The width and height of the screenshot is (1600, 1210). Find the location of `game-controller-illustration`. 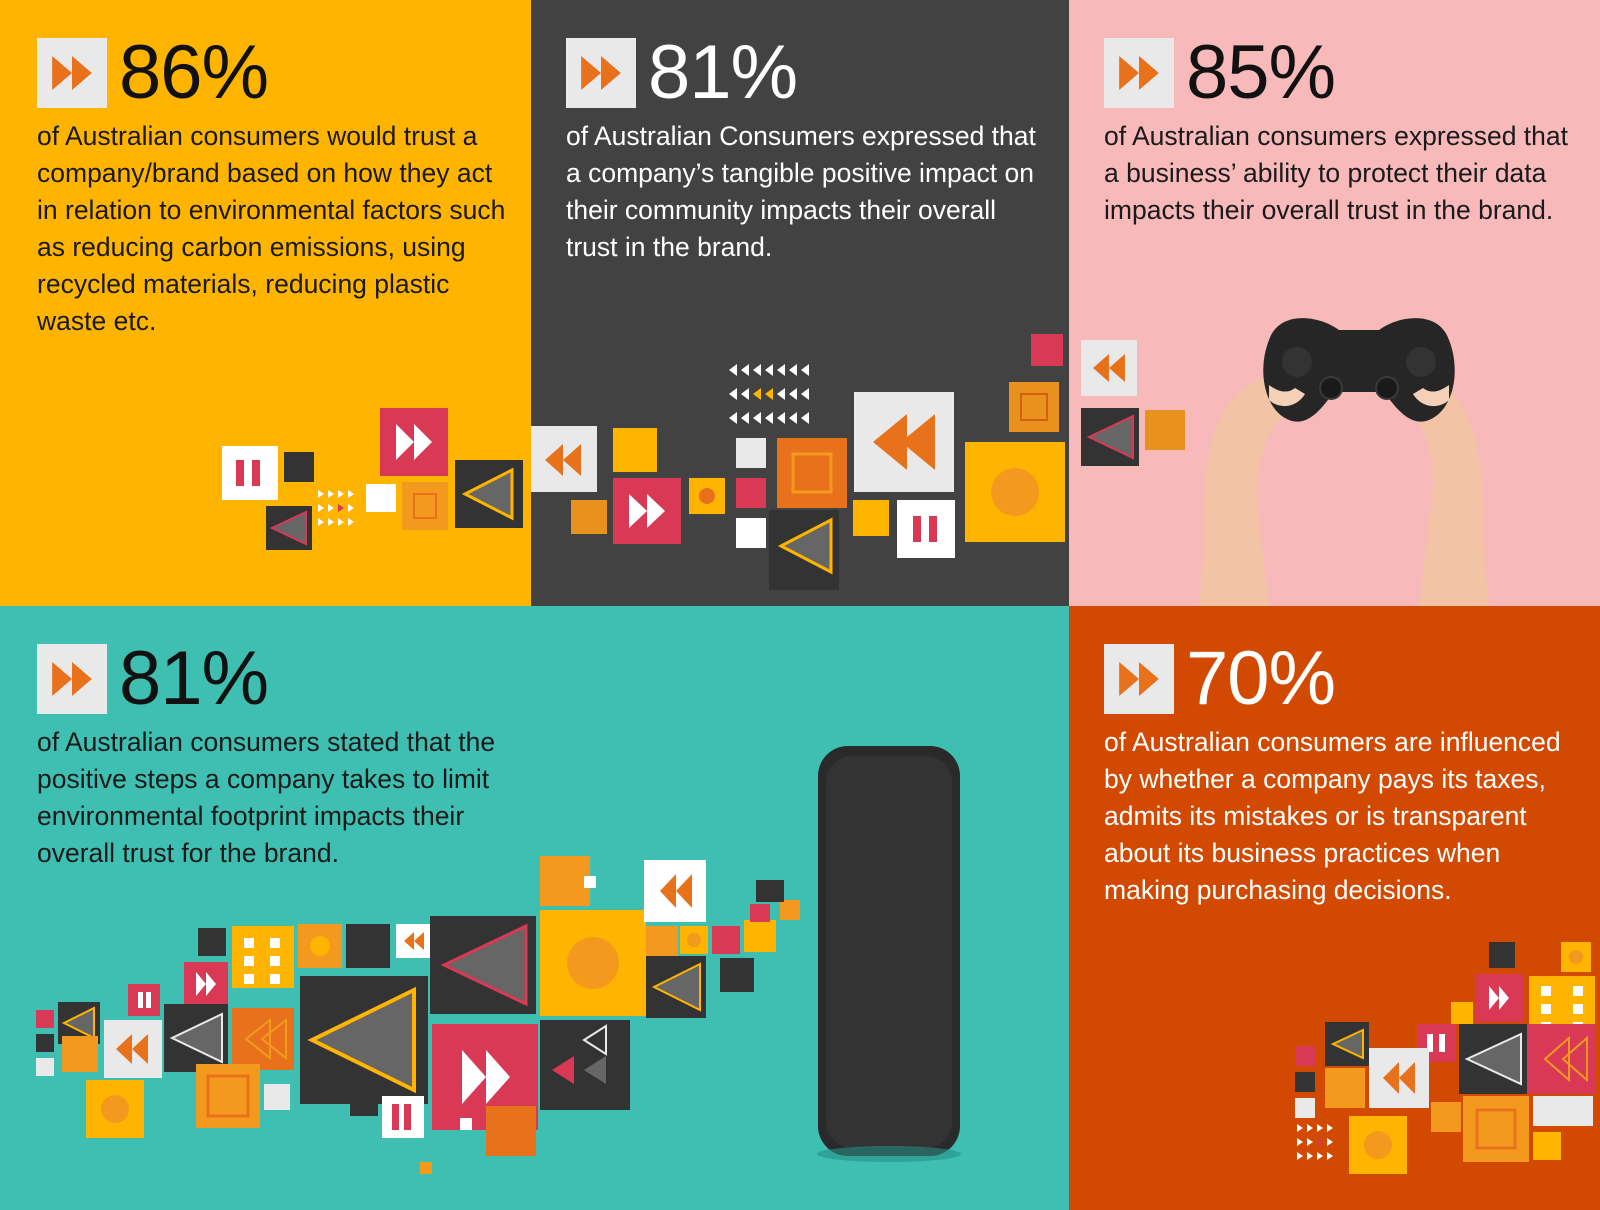

game-controller-illustration is located at coordinates (1285, 462).